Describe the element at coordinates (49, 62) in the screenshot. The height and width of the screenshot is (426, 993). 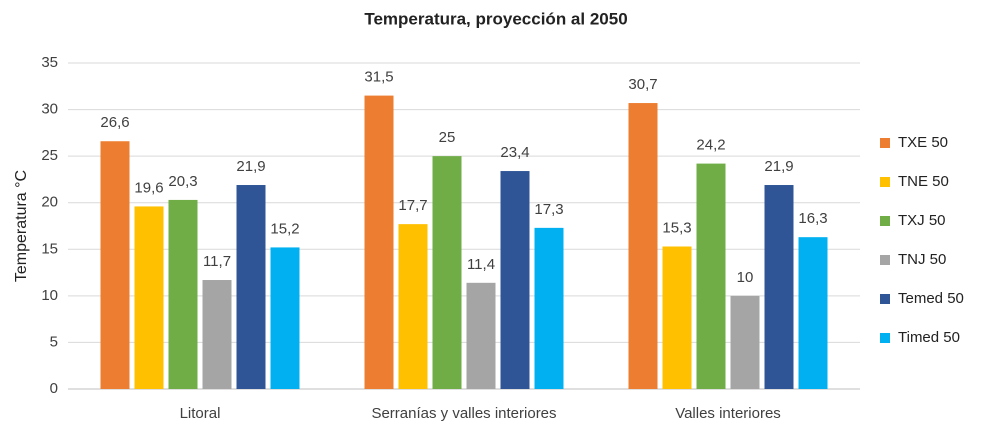
I see `y-tick-label: 35` at that location.